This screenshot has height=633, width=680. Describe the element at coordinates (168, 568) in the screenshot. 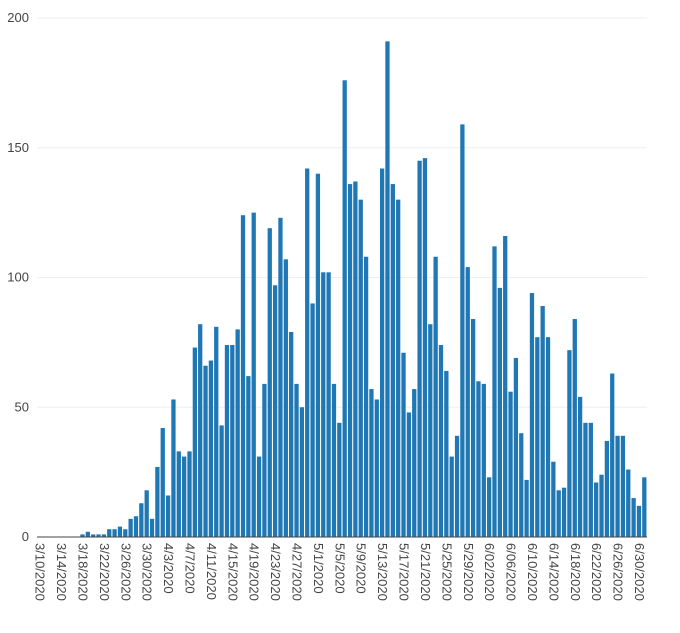

I see `x-tick-label: 4/3/2020` at that location.